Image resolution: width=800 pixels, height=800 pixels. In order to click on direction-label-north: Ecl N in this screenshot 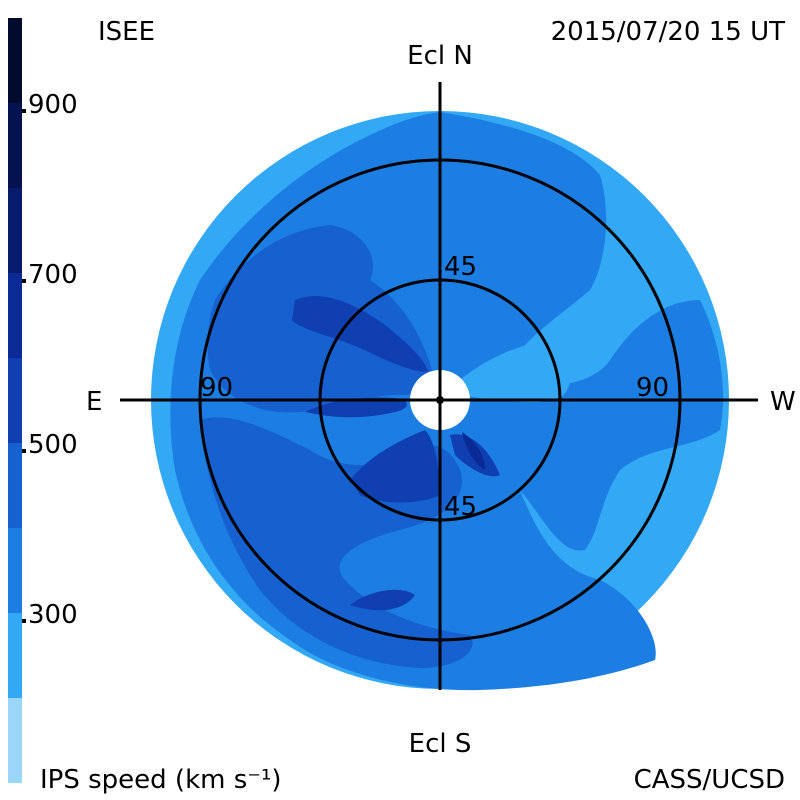, I will do `click(440, 56)`.